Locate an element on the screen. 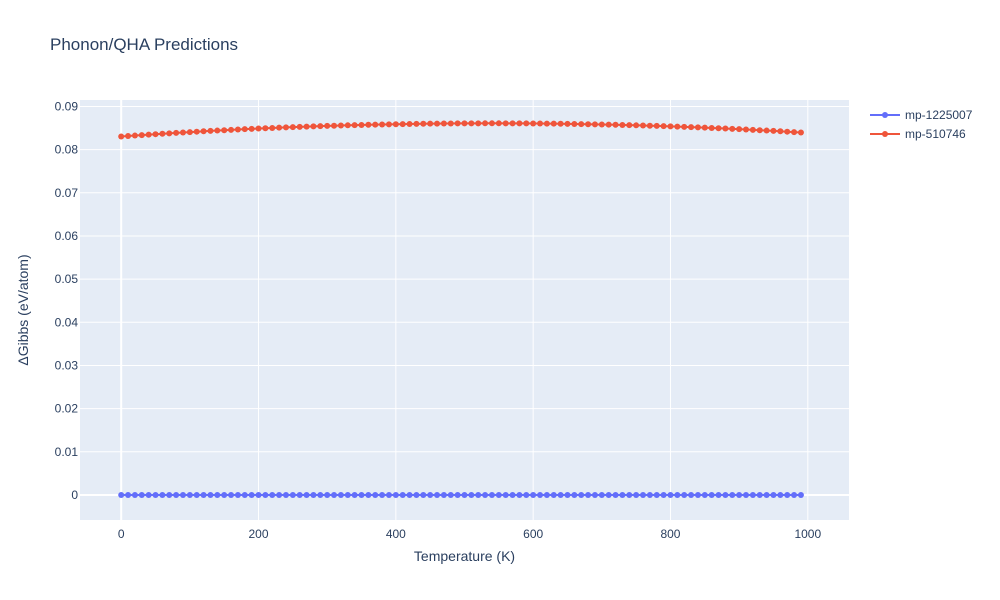  legend-item-mp-1225007: mp-1225007 is located at coordinates (921, 115).